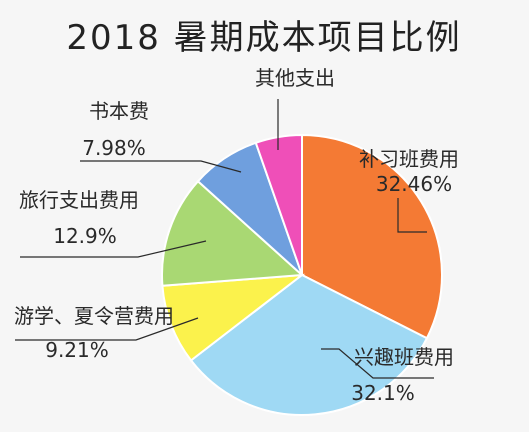 The width and height of the screenshot is (529, 432). I want to click on slice-value-3: 12.9%, so click(85, 236).